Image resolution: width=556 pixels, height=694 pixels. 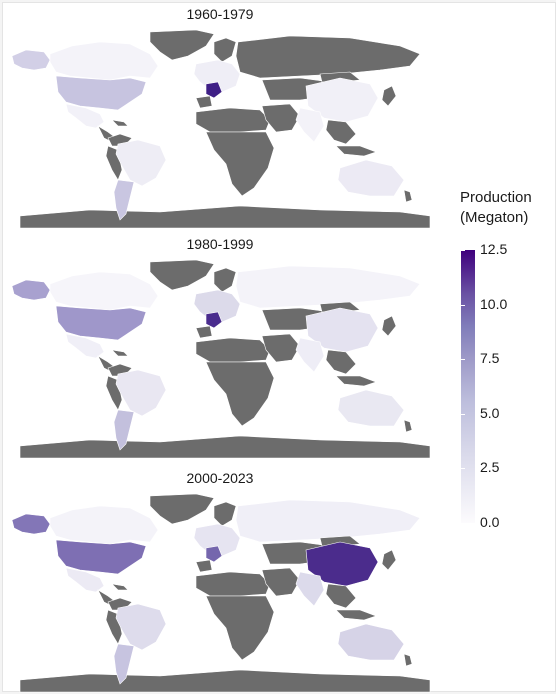 What do you see at coordinates (220, 244) in the screenshot?
I see `panel-title: 1980-1999` at bounding box center [220, 244].